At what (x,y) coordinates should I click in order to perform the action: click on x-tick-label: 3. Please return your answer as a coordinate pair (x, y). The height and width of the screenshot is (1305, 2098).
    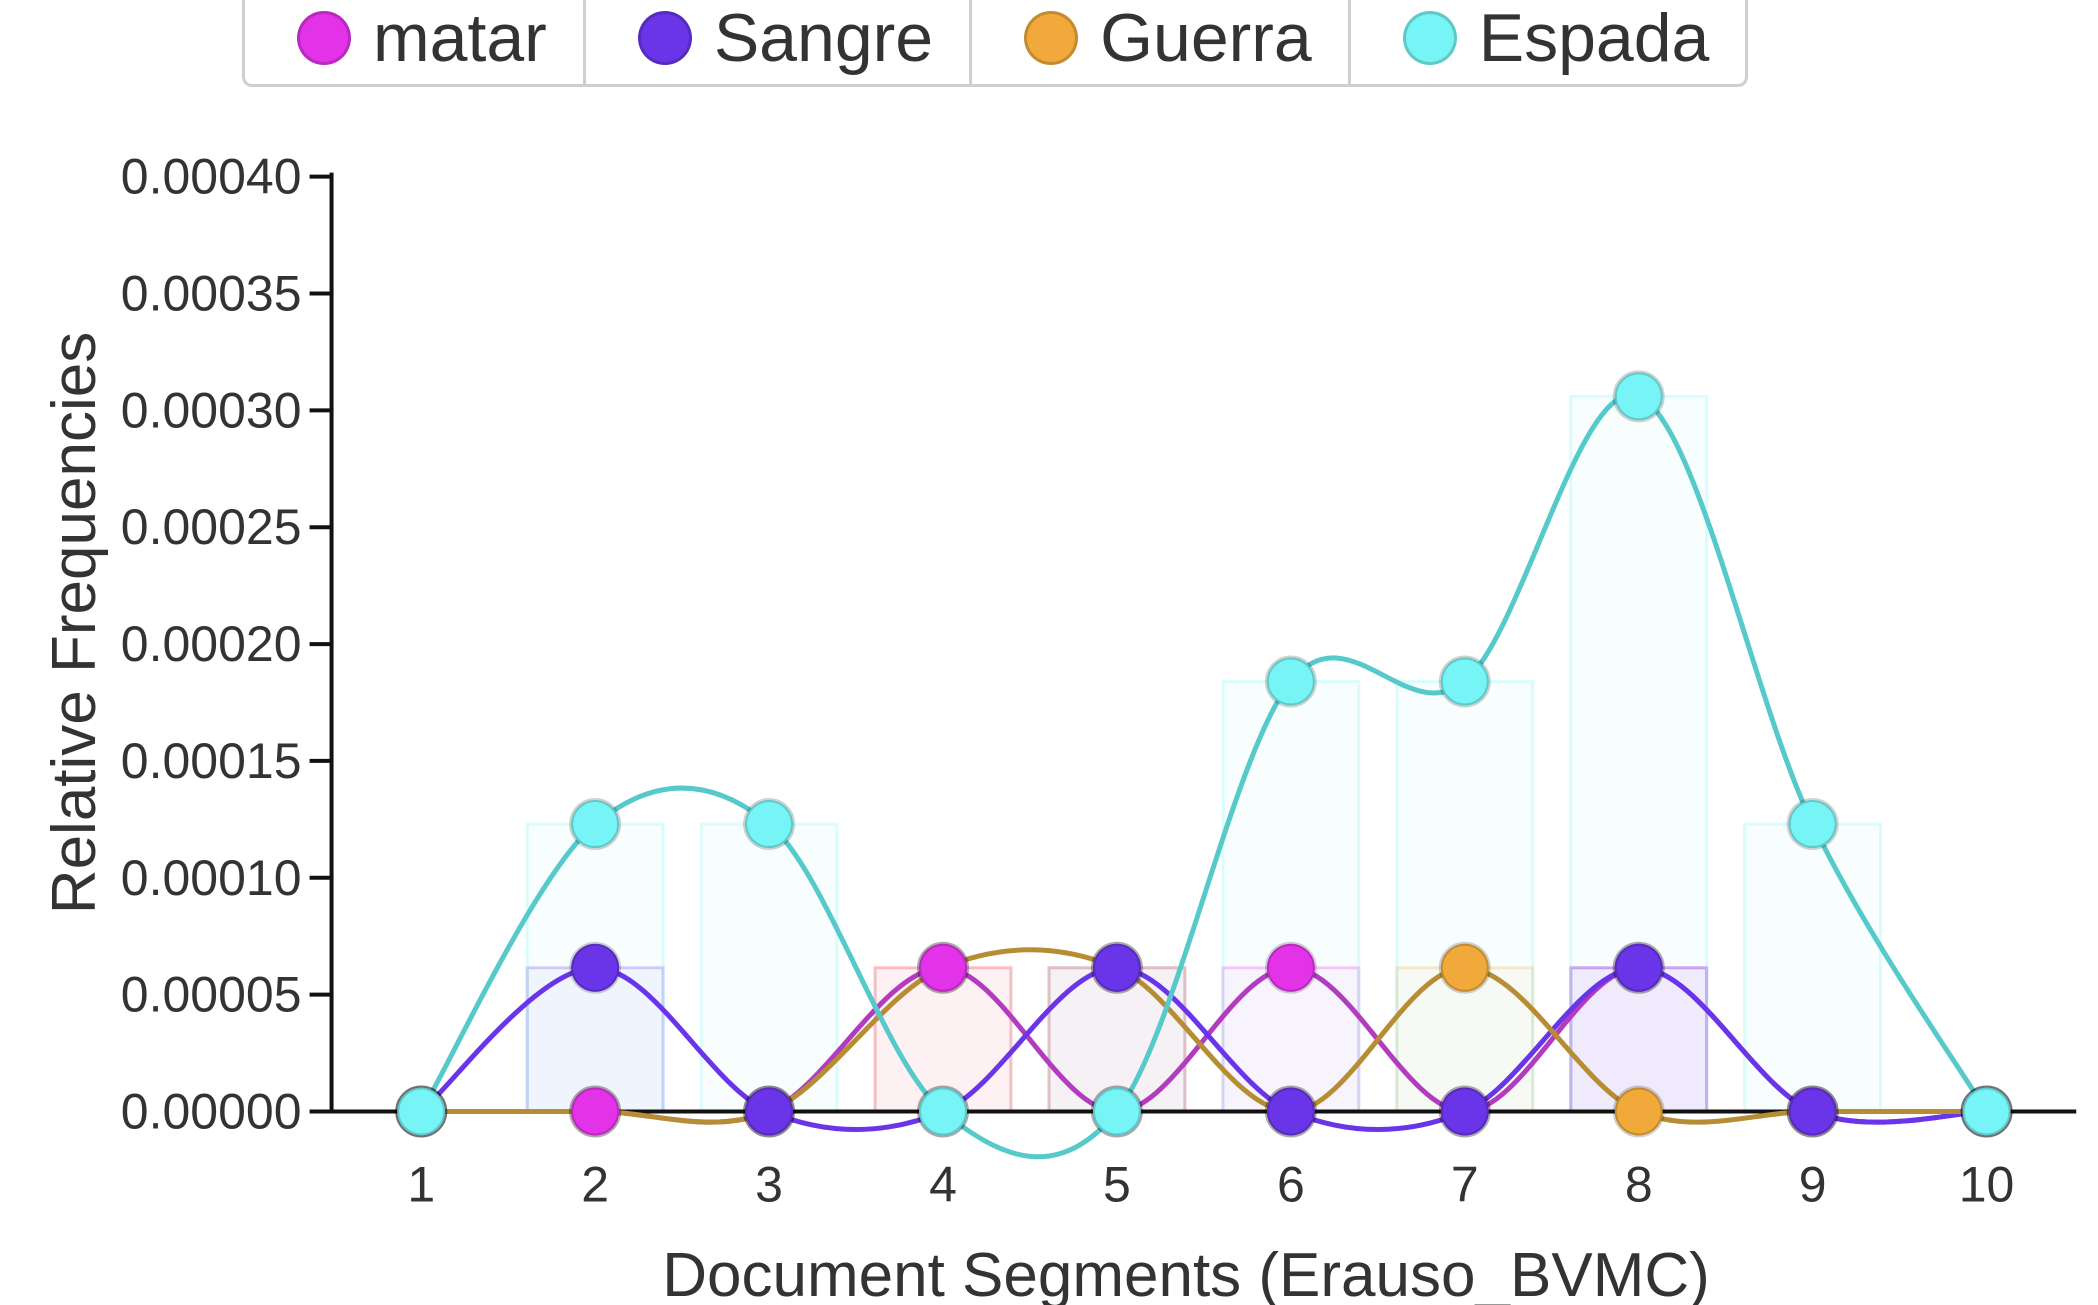
    Looking at the image, I should click on (769, 1185).